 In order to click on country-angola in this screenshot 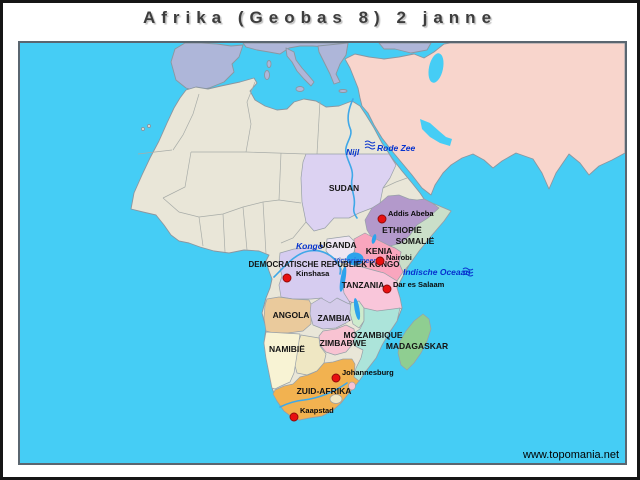, I will do `click(287, 315)`.